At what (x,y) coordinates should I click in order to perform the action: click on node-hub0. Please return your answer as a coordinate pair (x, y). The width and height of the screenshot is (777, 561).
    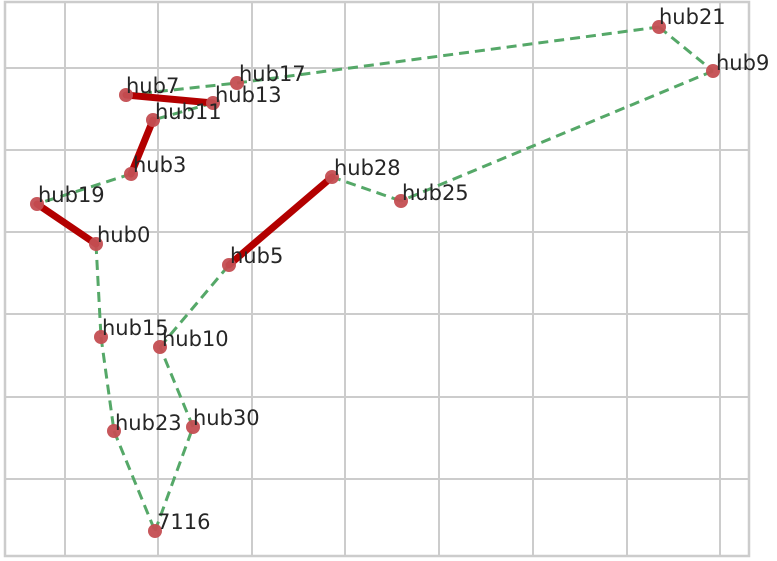
    Looking at the image, I should click on (96, 244).